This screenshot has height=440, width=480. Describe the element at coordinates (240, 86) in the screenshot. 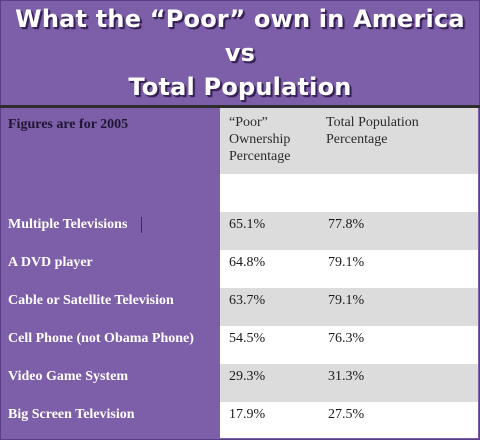

I see `chart-title-line-2: Total Population` at that location.